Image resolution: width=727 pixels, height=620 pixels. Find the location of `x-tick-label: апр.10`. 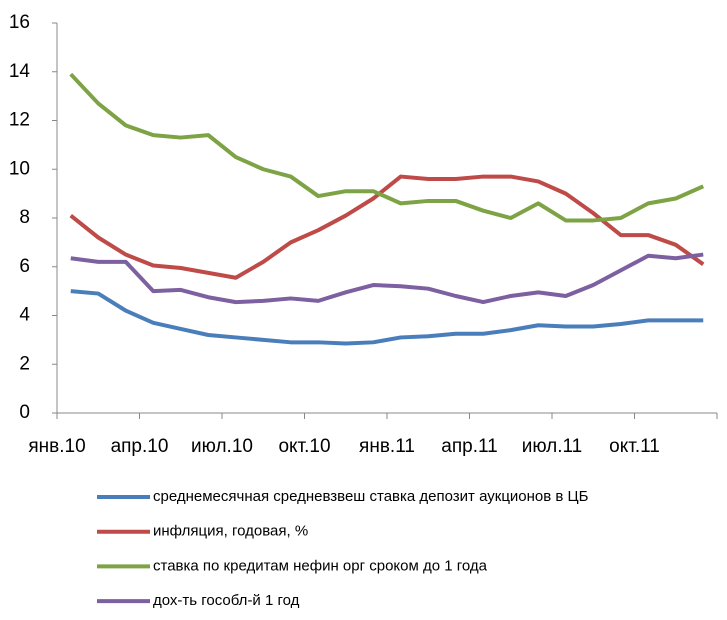

x-tick-label: апр.10 is located at coordinates (140, 446).